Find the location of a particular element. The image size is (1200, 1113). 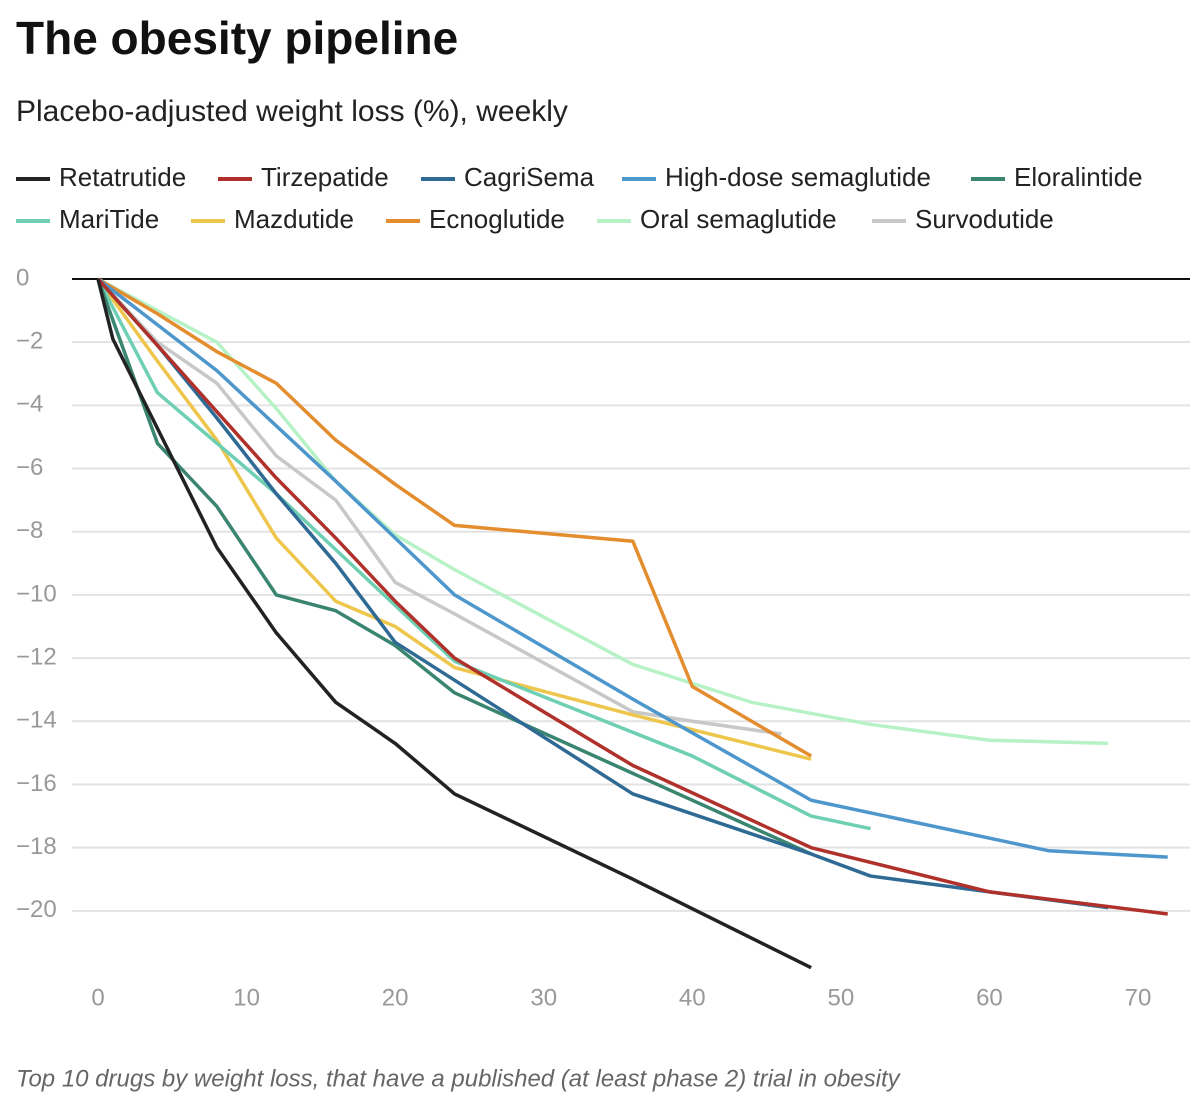

chart-title: The obesity pipeline is located at coordinates (237, 38).